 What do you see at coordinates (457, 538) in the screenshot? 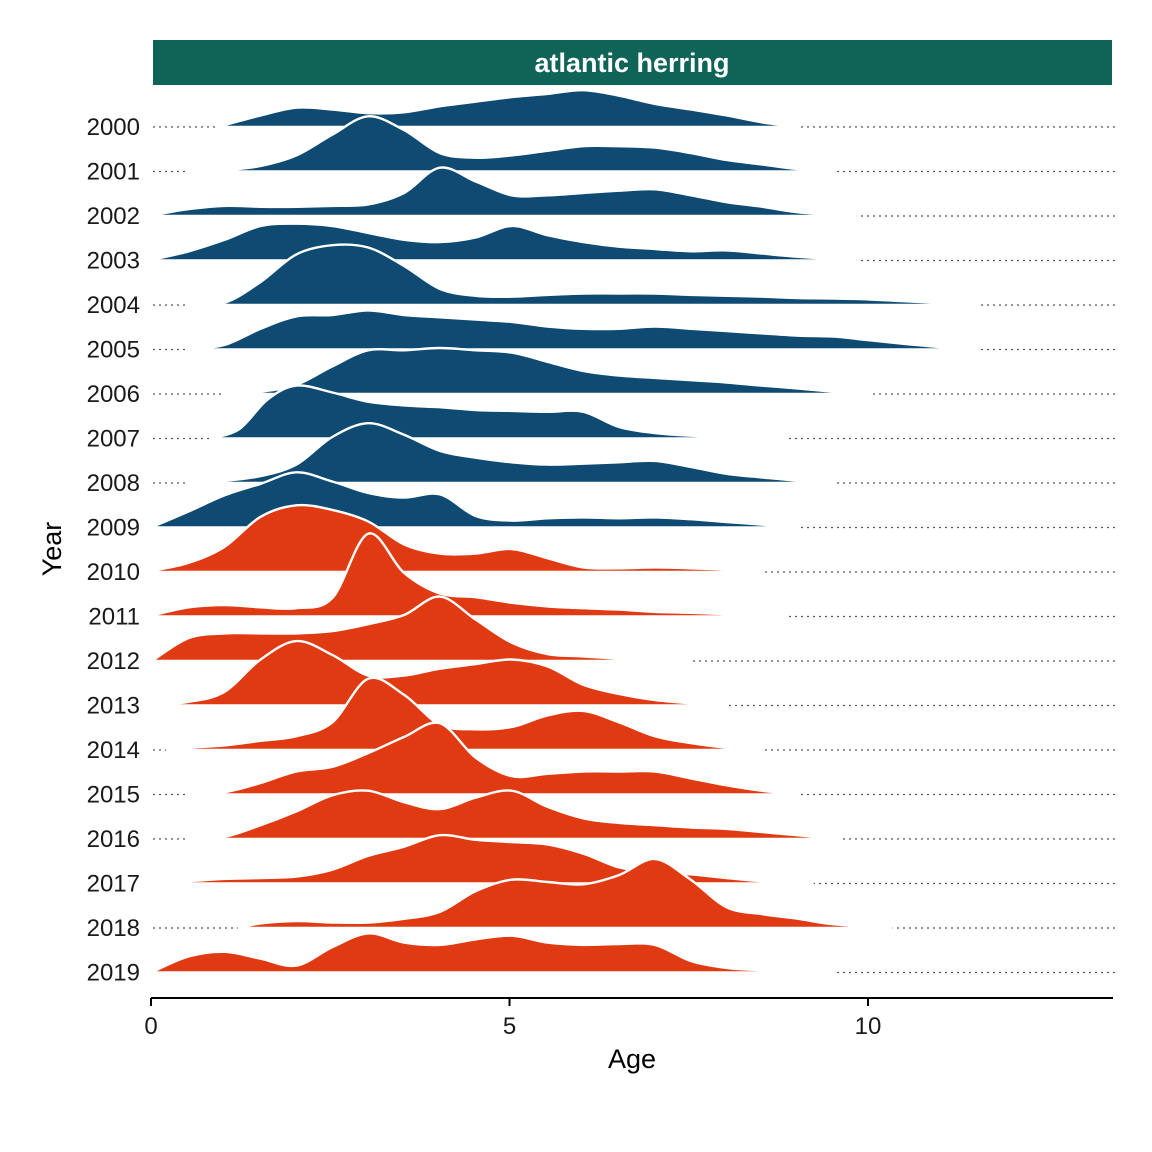
I see `ridge-2010` at bounding box center [457, 538].